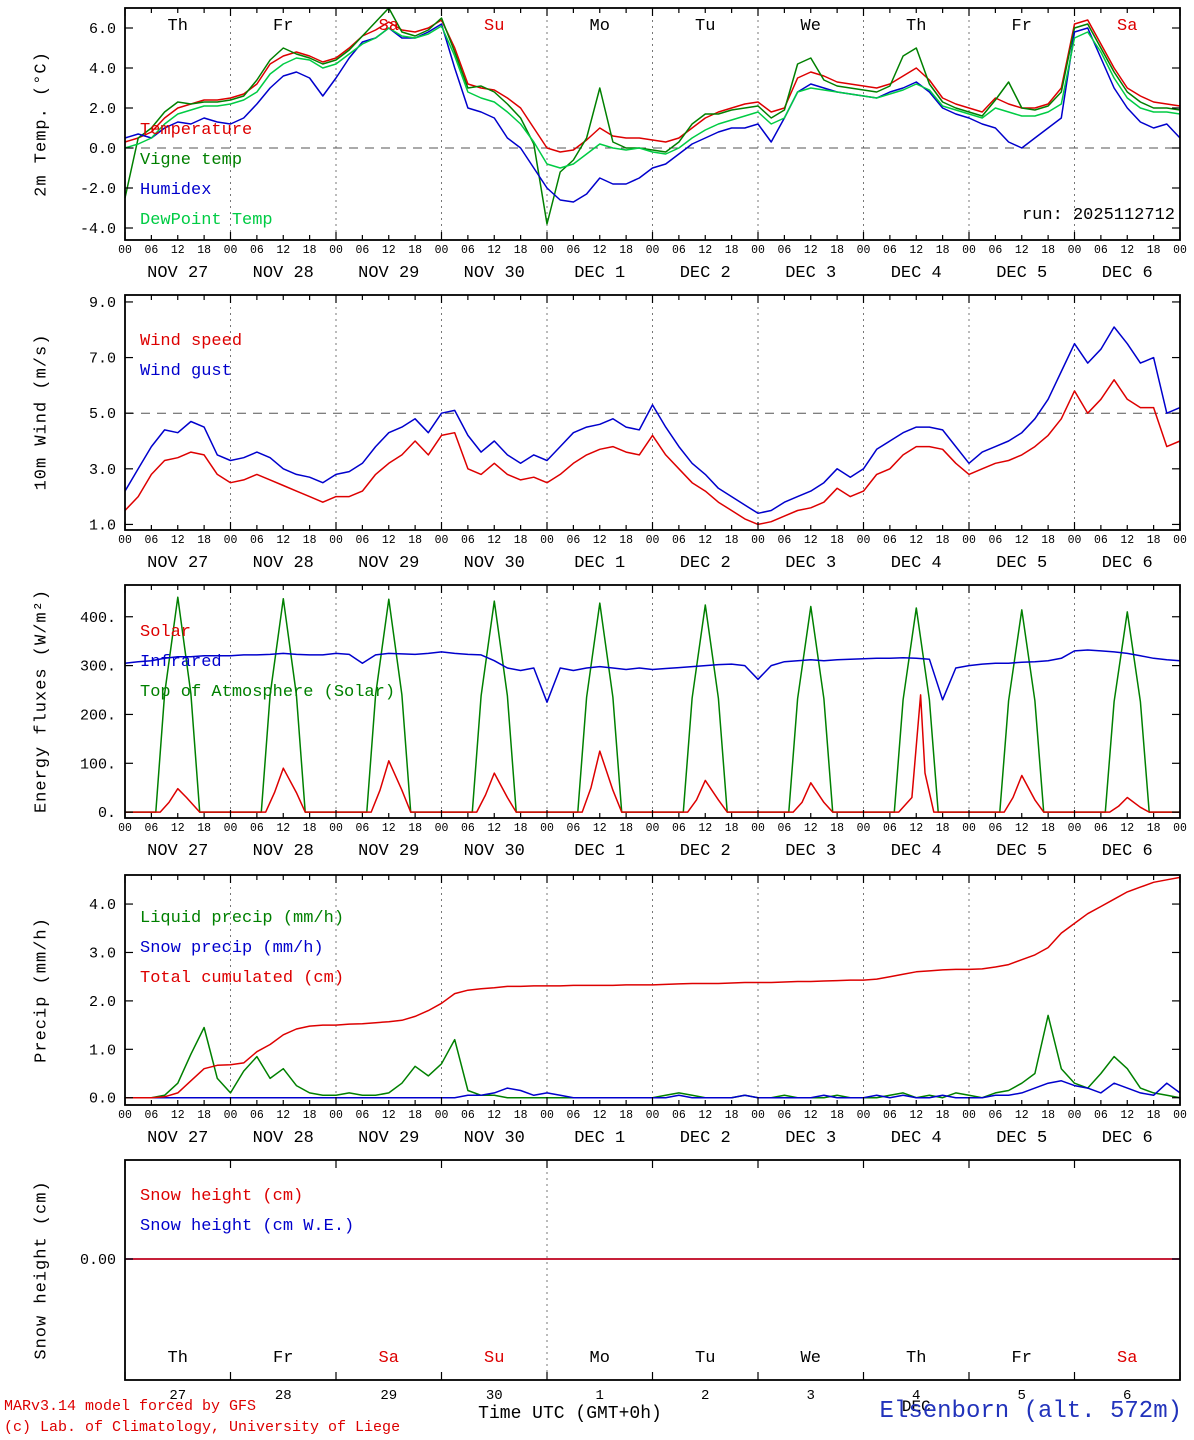 Image resolution: width=1194 pixels, height=1440 pixels. Describe the element at coordinates (242, 918) in the screenshot. I see `legend-liquid-precip: Liquid precip (mm/h)` at that location.